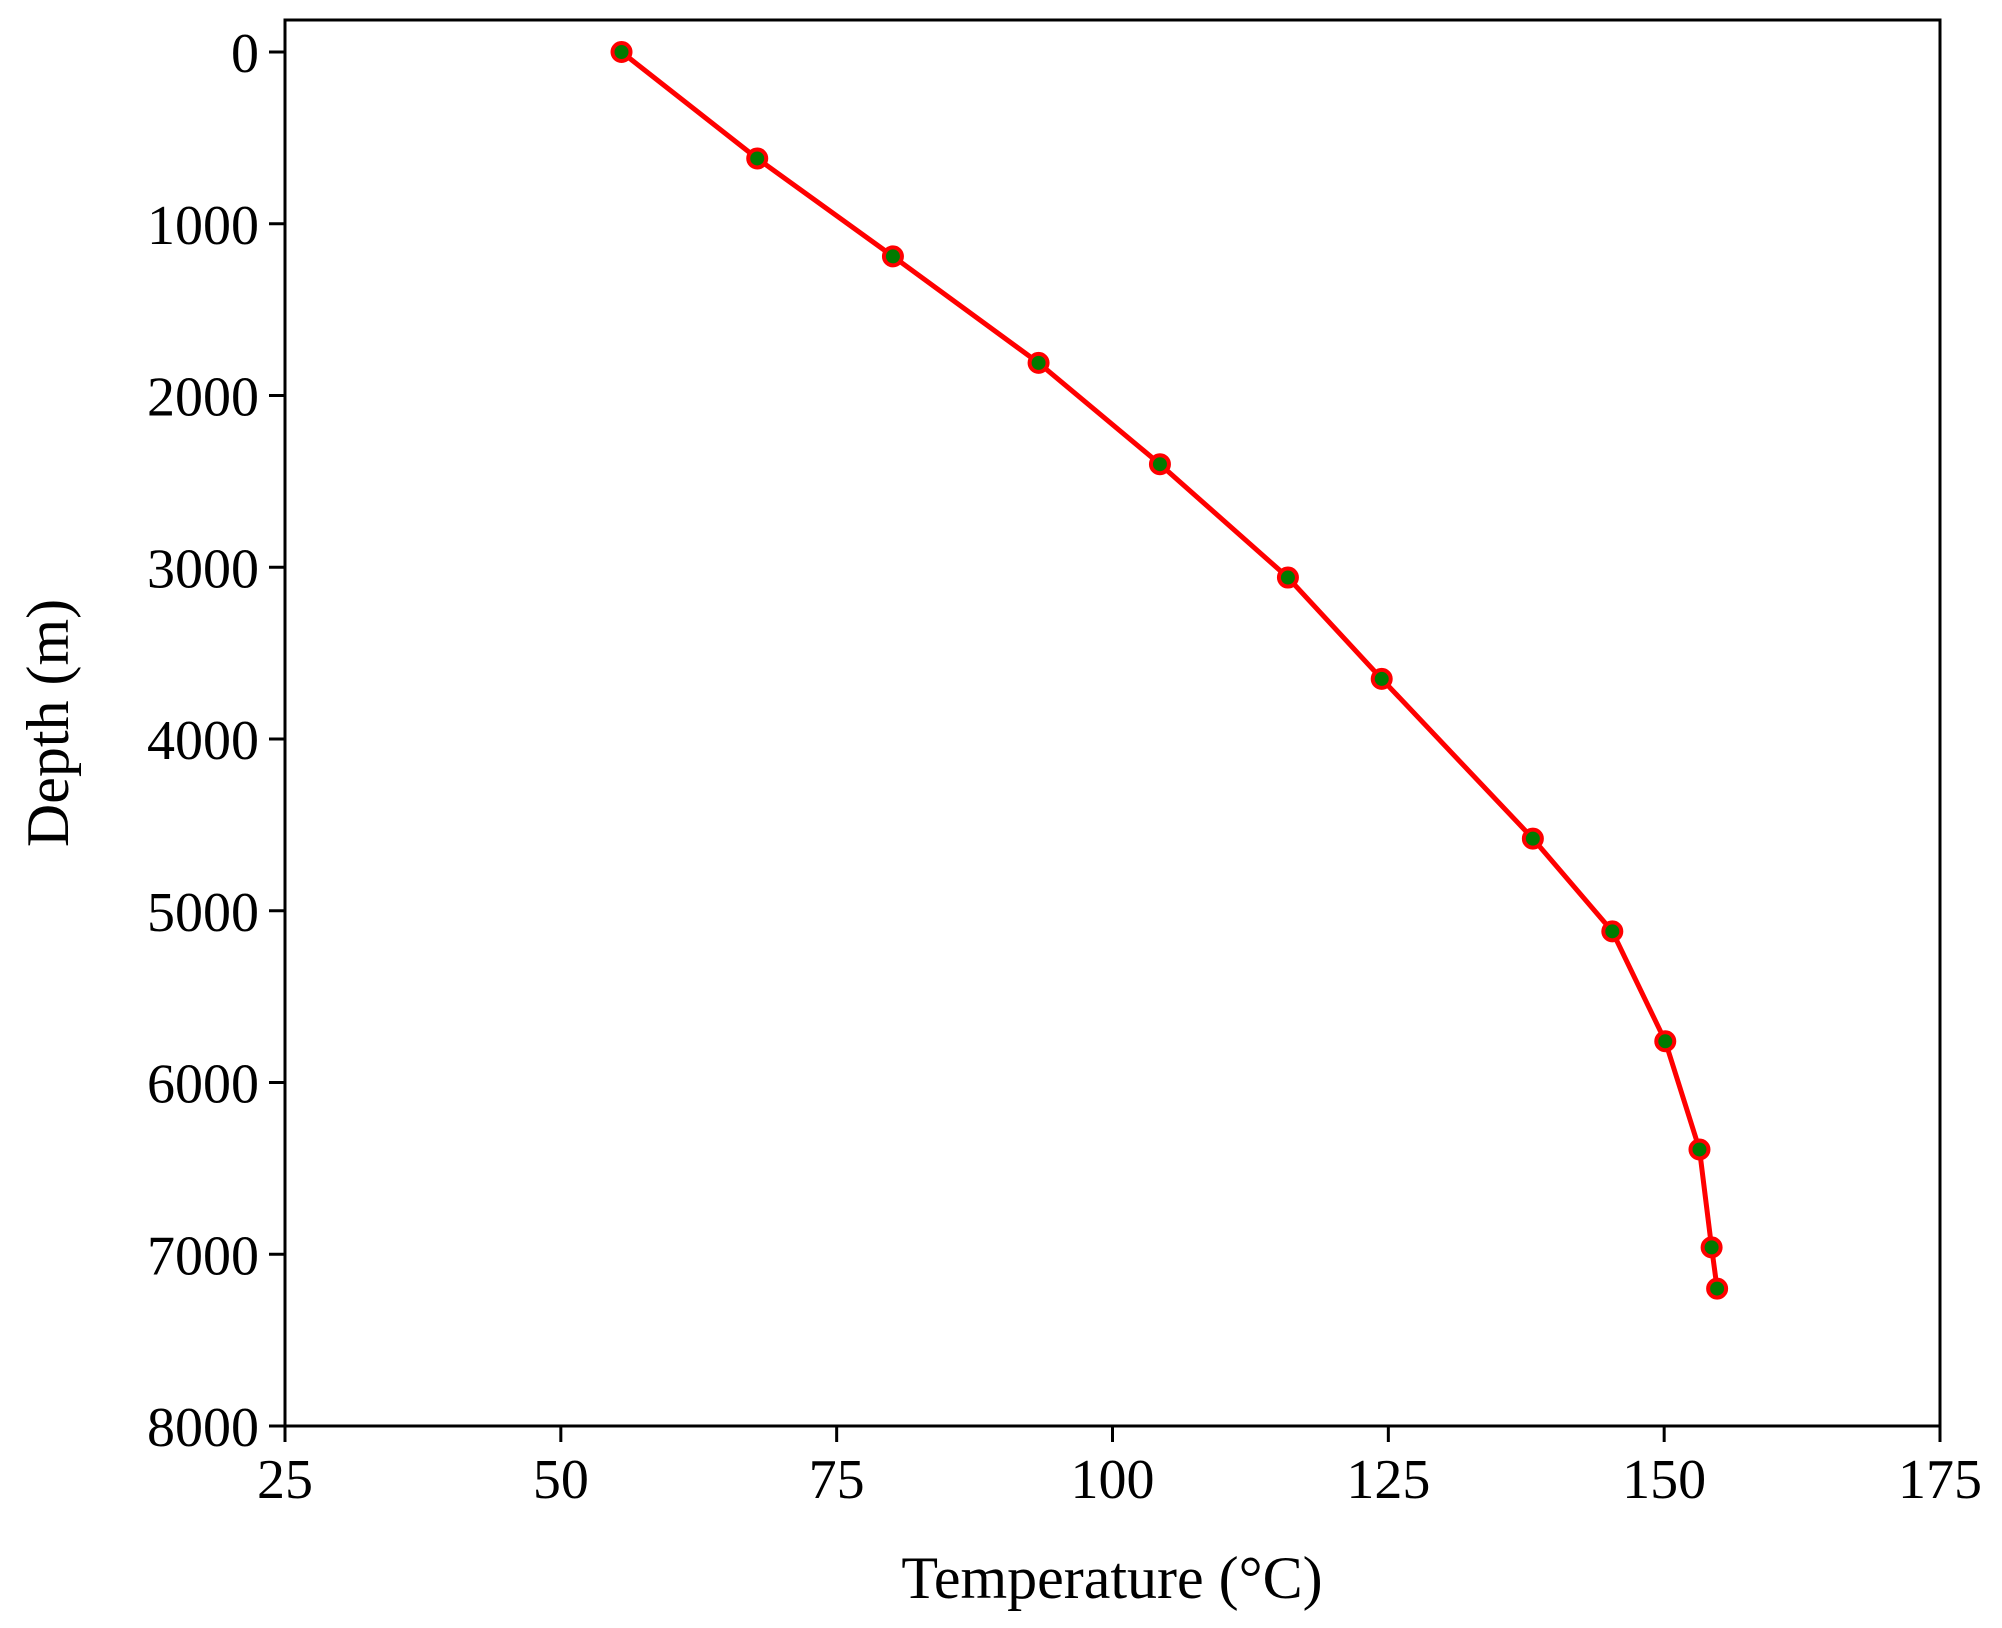  What do you see at coordinates (1388, 1480) in the screenshot?
I see `x-tick-label: 125` at bounding box center [1388, 1480].